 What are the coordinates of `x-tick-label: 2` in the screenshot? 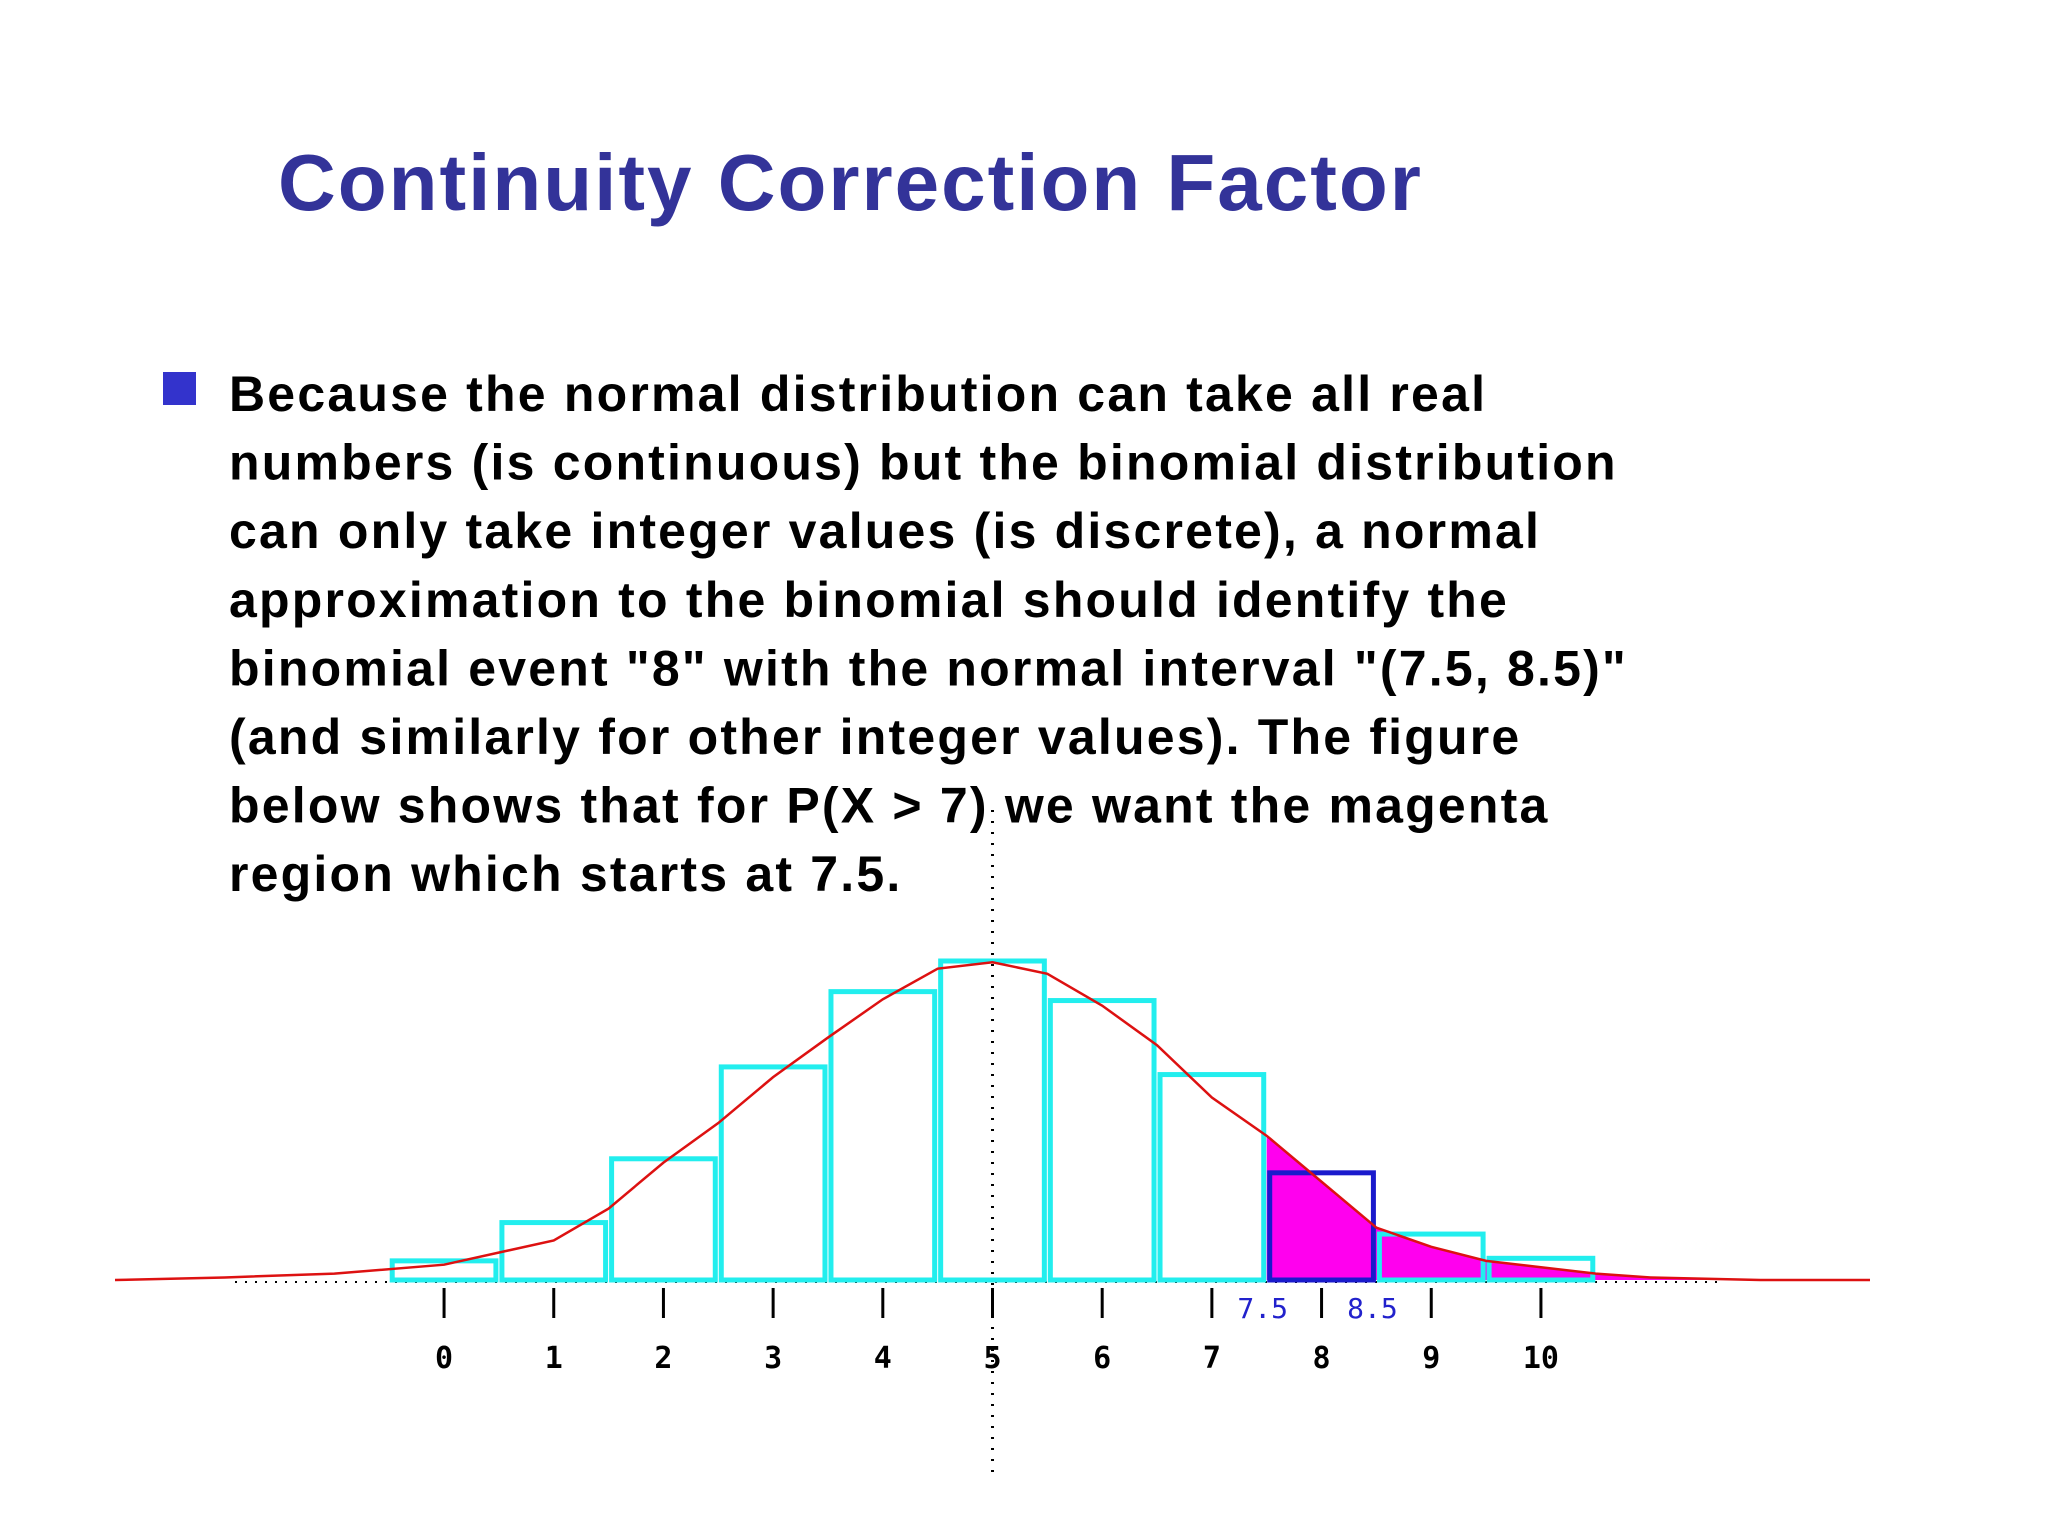 It's located at (663, 1358).